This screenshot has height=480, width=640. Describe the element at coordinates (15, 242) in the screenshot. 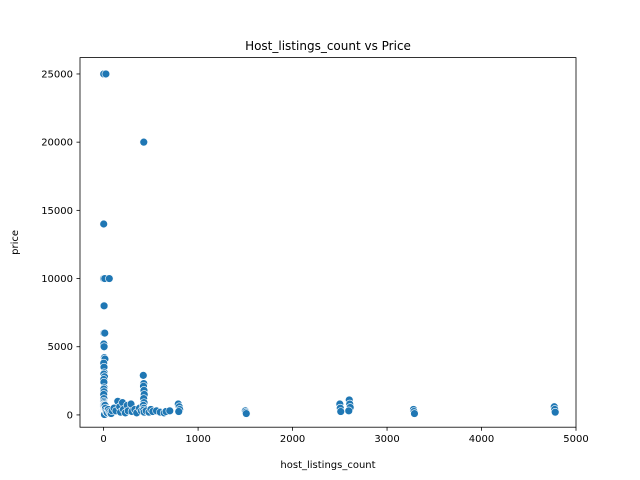

I see `y-axis-label: price` at that location.